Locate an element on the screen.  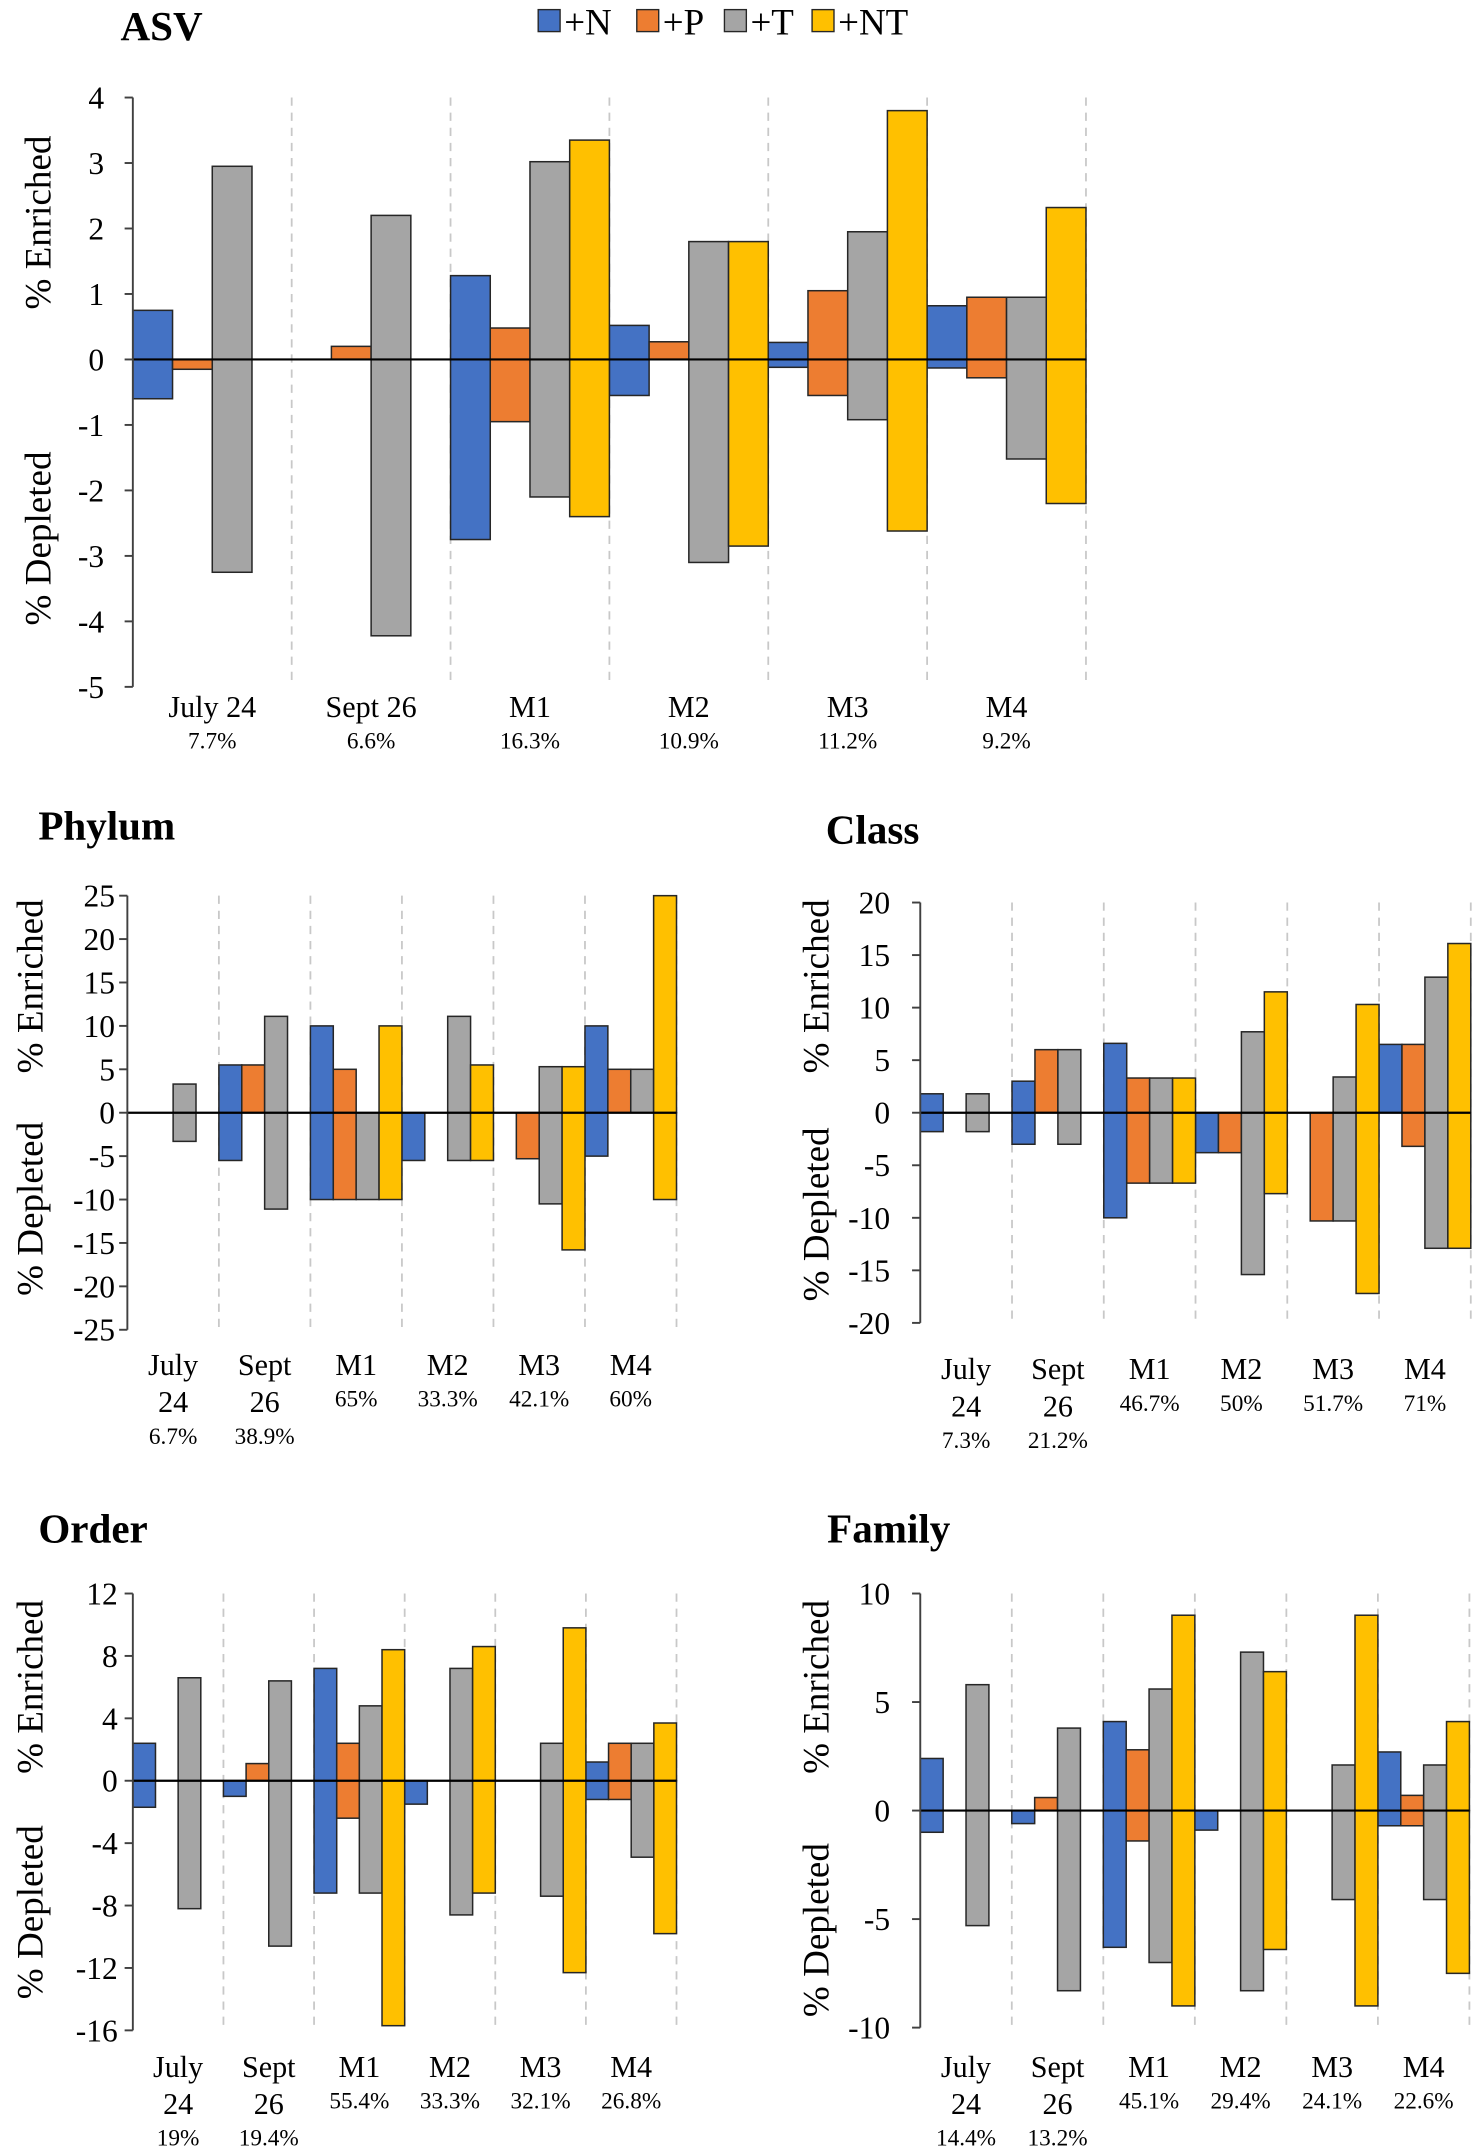
category-label-family-0-line-1: 24 is located at coordinates (966, 2104).